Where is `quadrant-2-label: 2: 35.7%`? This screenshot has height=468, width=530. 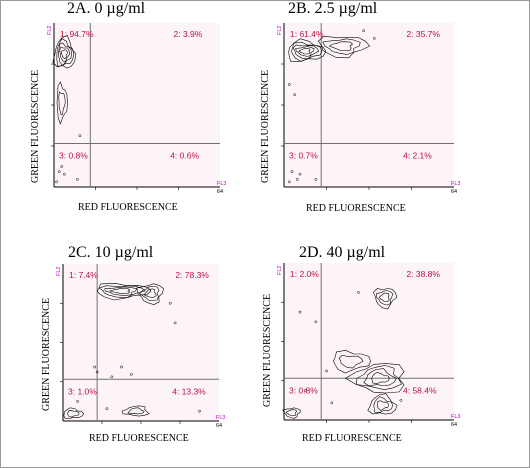
quadrant-2-label: 2: 35.7% is located at coordinates (423, 34).